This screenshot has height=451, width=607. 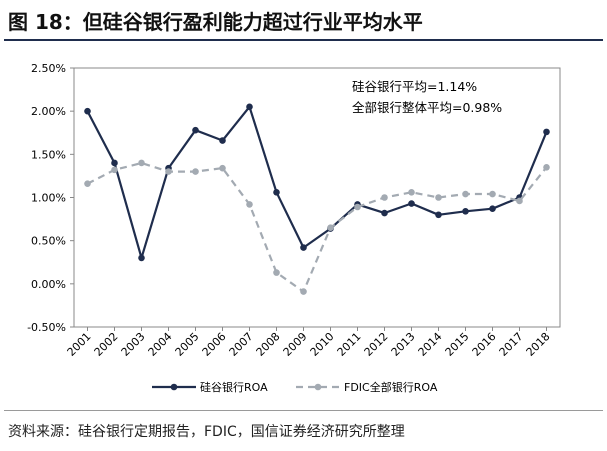 What do you see at coordinates (376, 344) in the screenshot?
I see `x-tick-label: 2012` at bounding box center [376, 344].